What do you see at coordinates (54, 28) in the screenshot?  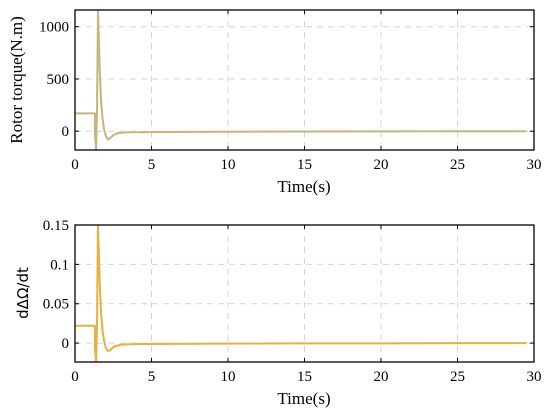 I see `y-tick-label: 1000` at bounding box center [54, 28].